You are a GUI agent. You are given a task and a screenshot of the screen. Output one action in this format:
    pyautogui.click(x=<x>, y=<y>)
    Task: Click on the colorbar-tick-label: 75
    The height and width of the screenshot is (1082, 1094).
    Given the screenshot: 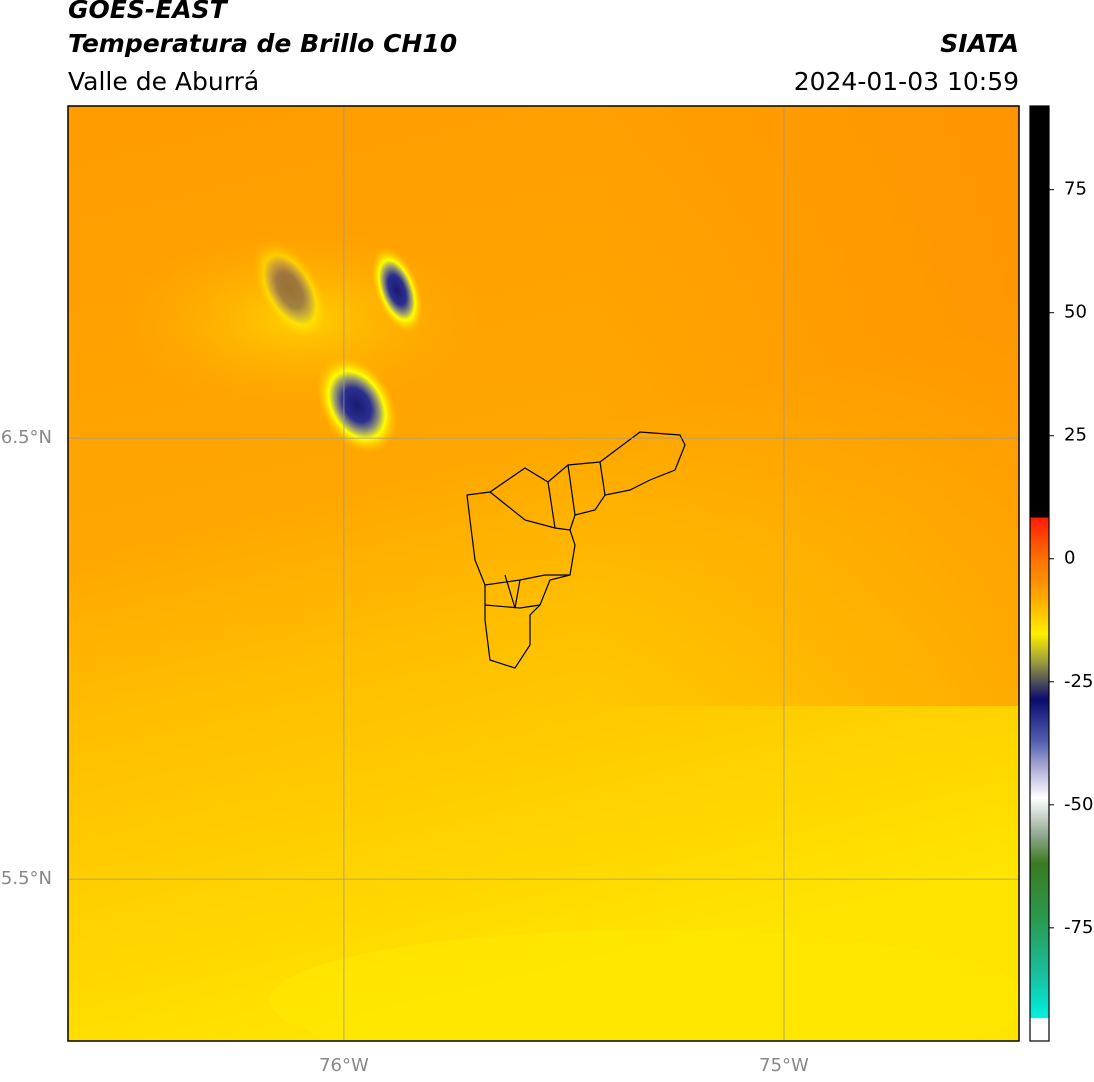 What is the action you would take?
    pyautogui.click(x=1075, y=189)
    